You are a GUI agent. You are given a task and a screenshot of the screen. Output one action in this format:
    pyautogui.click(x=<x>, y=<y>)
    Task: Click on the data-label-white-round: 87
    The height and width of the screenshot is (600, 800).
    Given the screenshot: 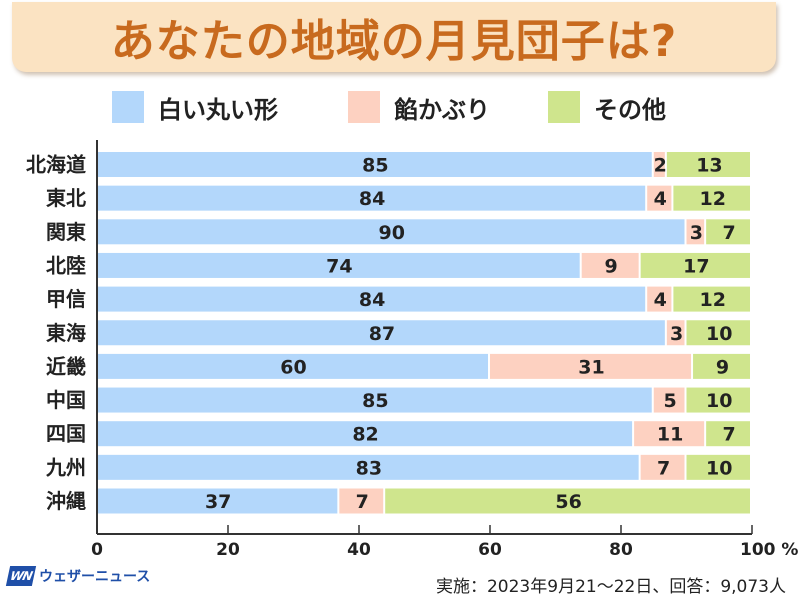 What is the action you would take?
    pyautogui.click(x=382, y=334)
    